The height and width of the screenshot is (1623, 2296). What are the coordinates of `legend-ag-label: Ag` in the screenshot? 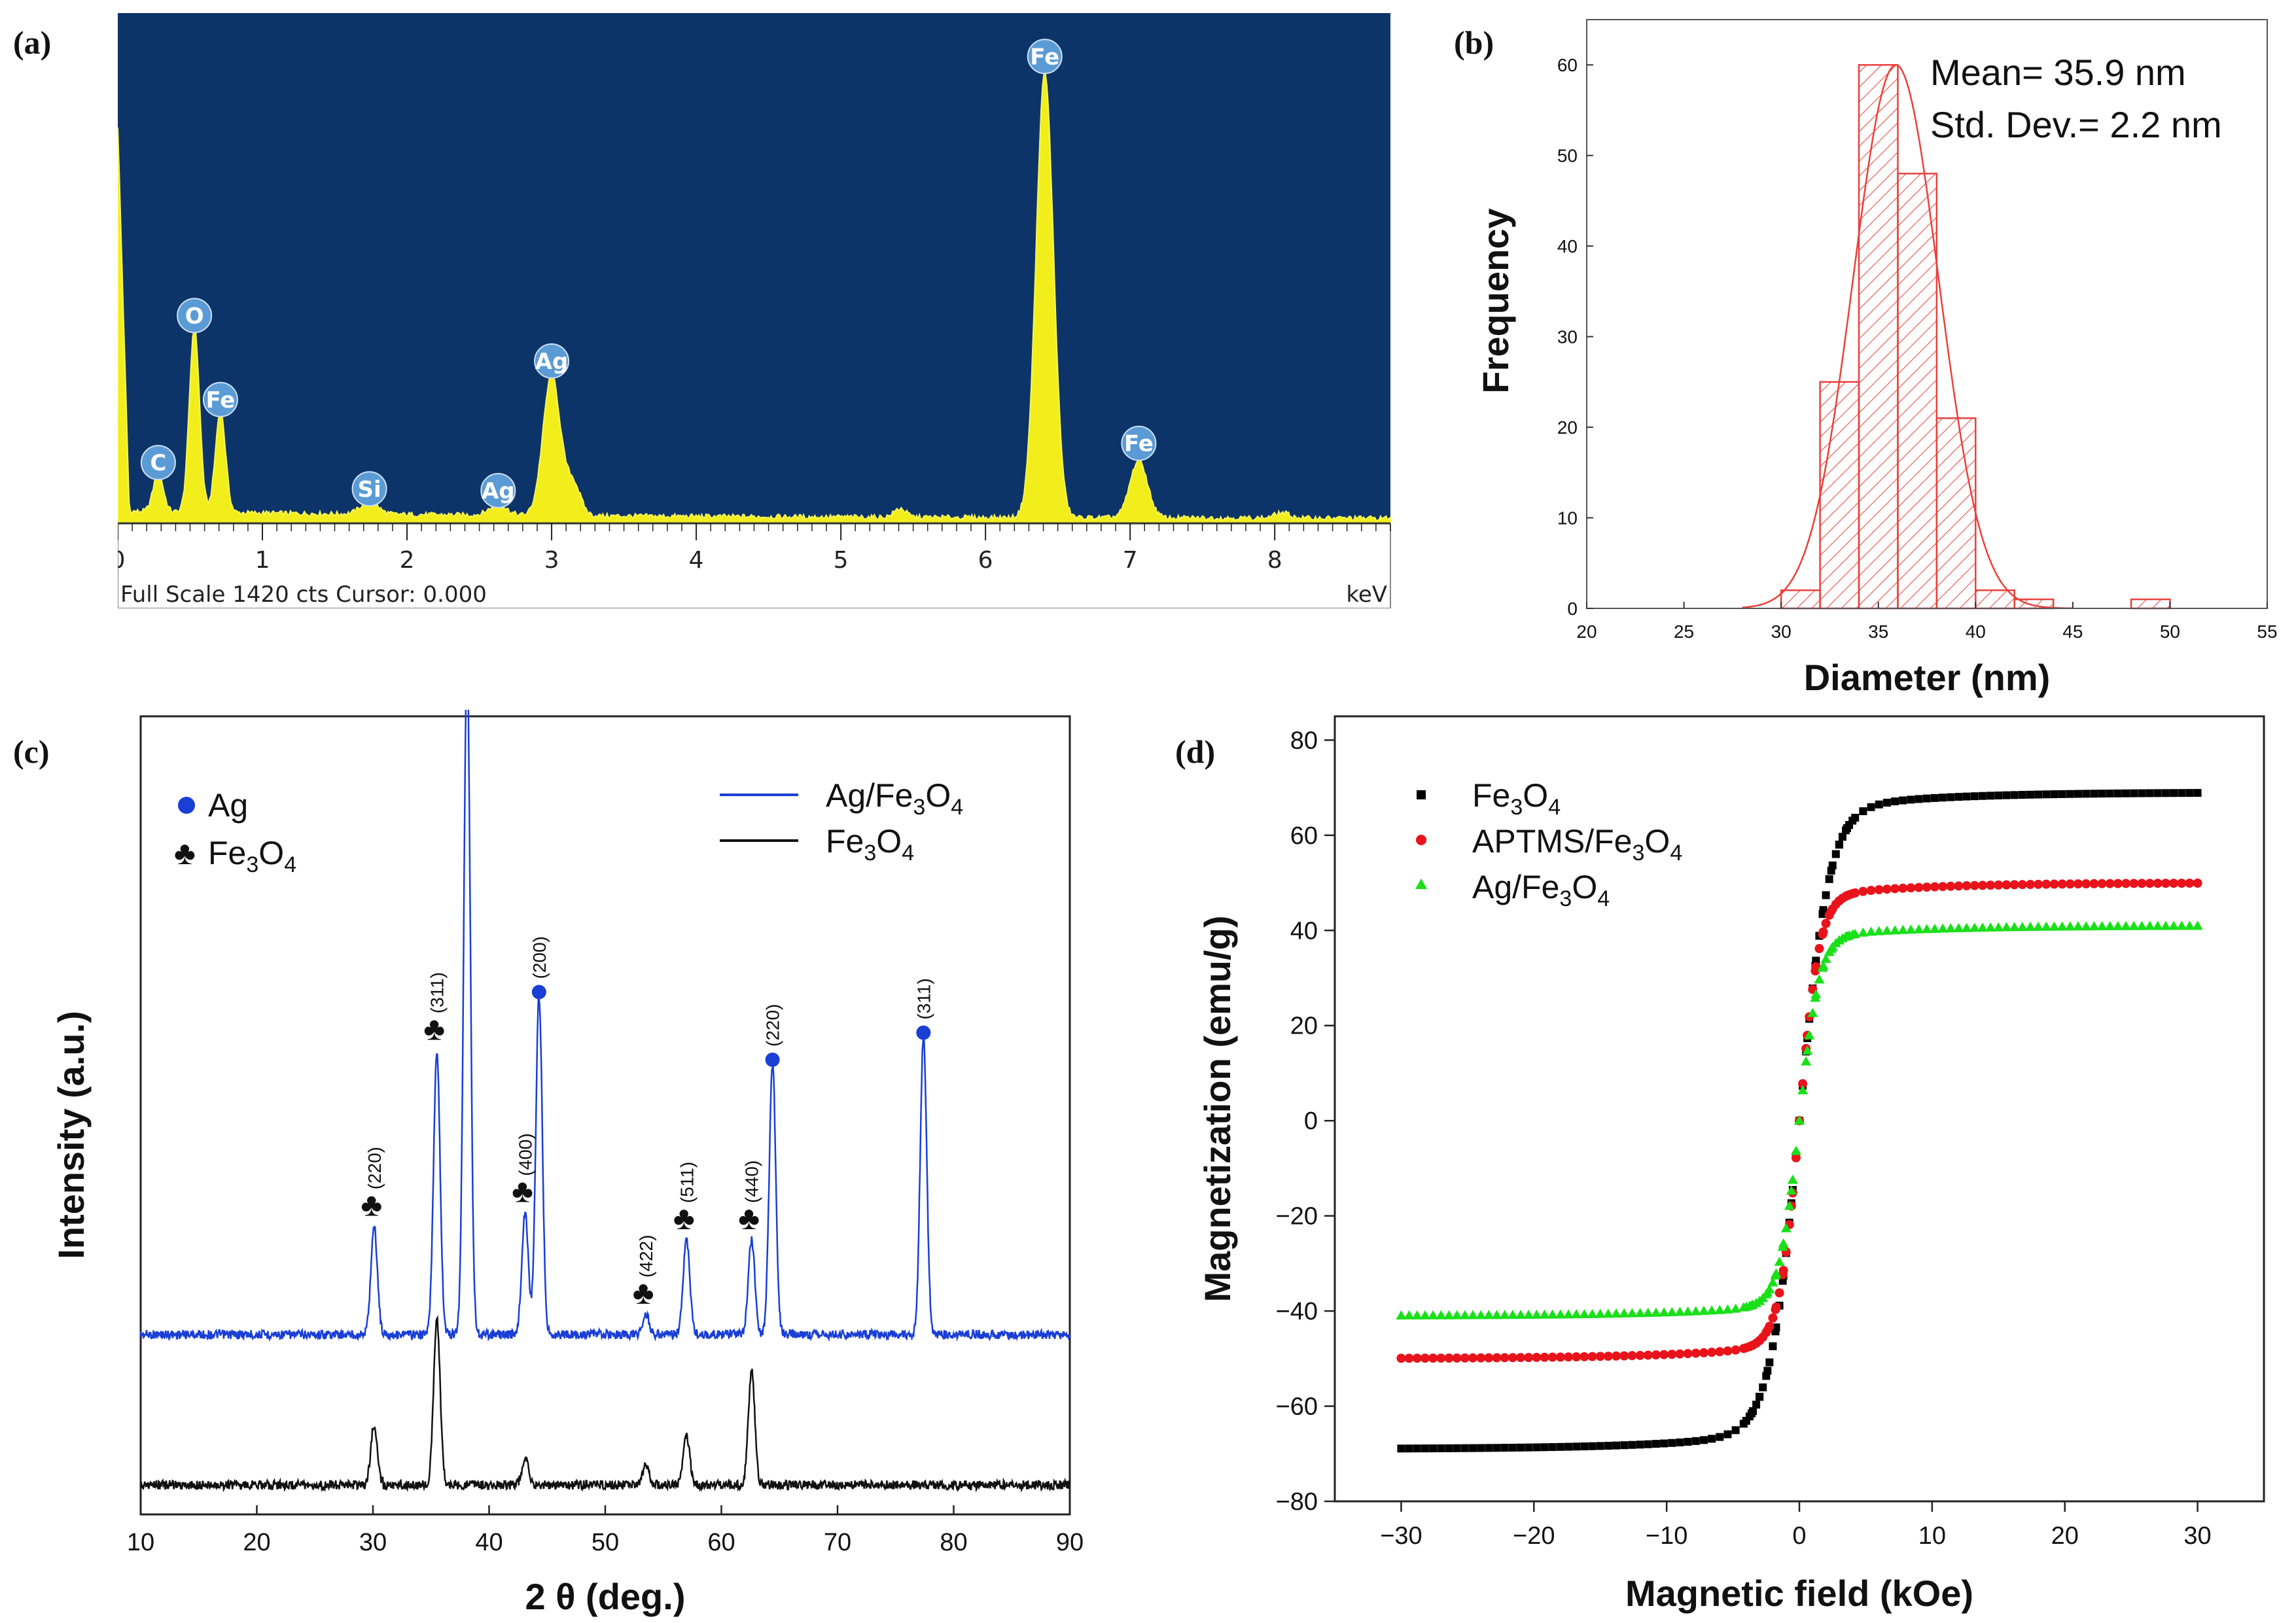 It's located at (228, 806).